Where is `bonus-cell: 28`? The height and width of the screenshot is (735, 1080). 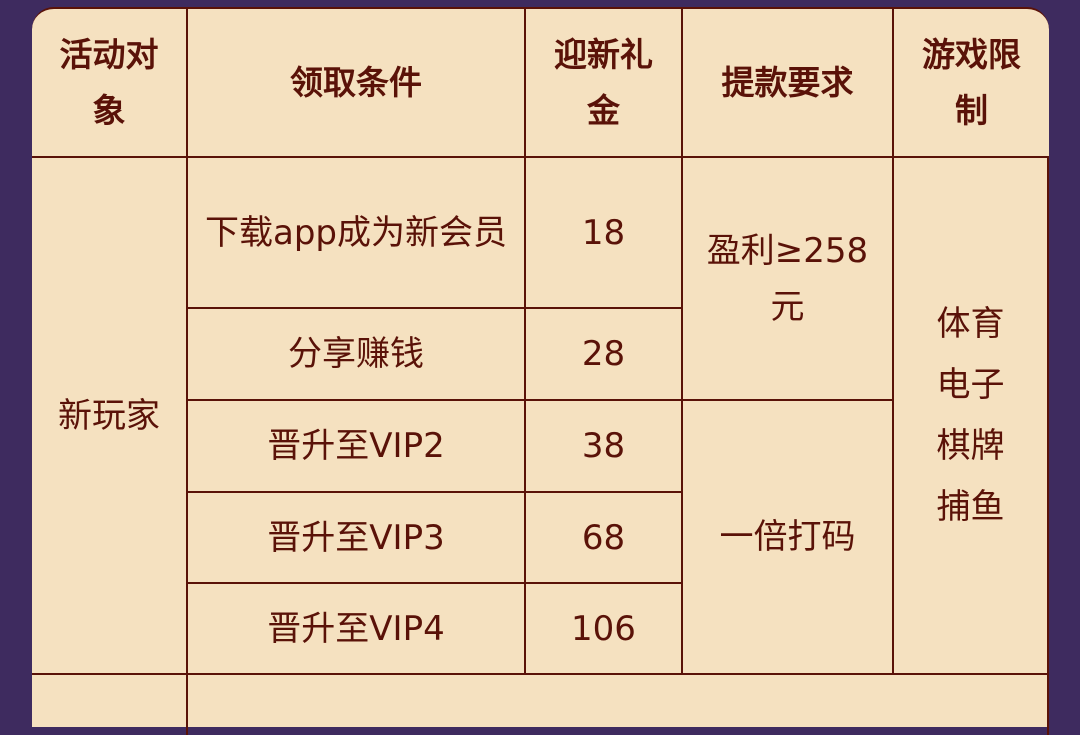 bonus-cell: 28 is located at coordinates (604, 355).